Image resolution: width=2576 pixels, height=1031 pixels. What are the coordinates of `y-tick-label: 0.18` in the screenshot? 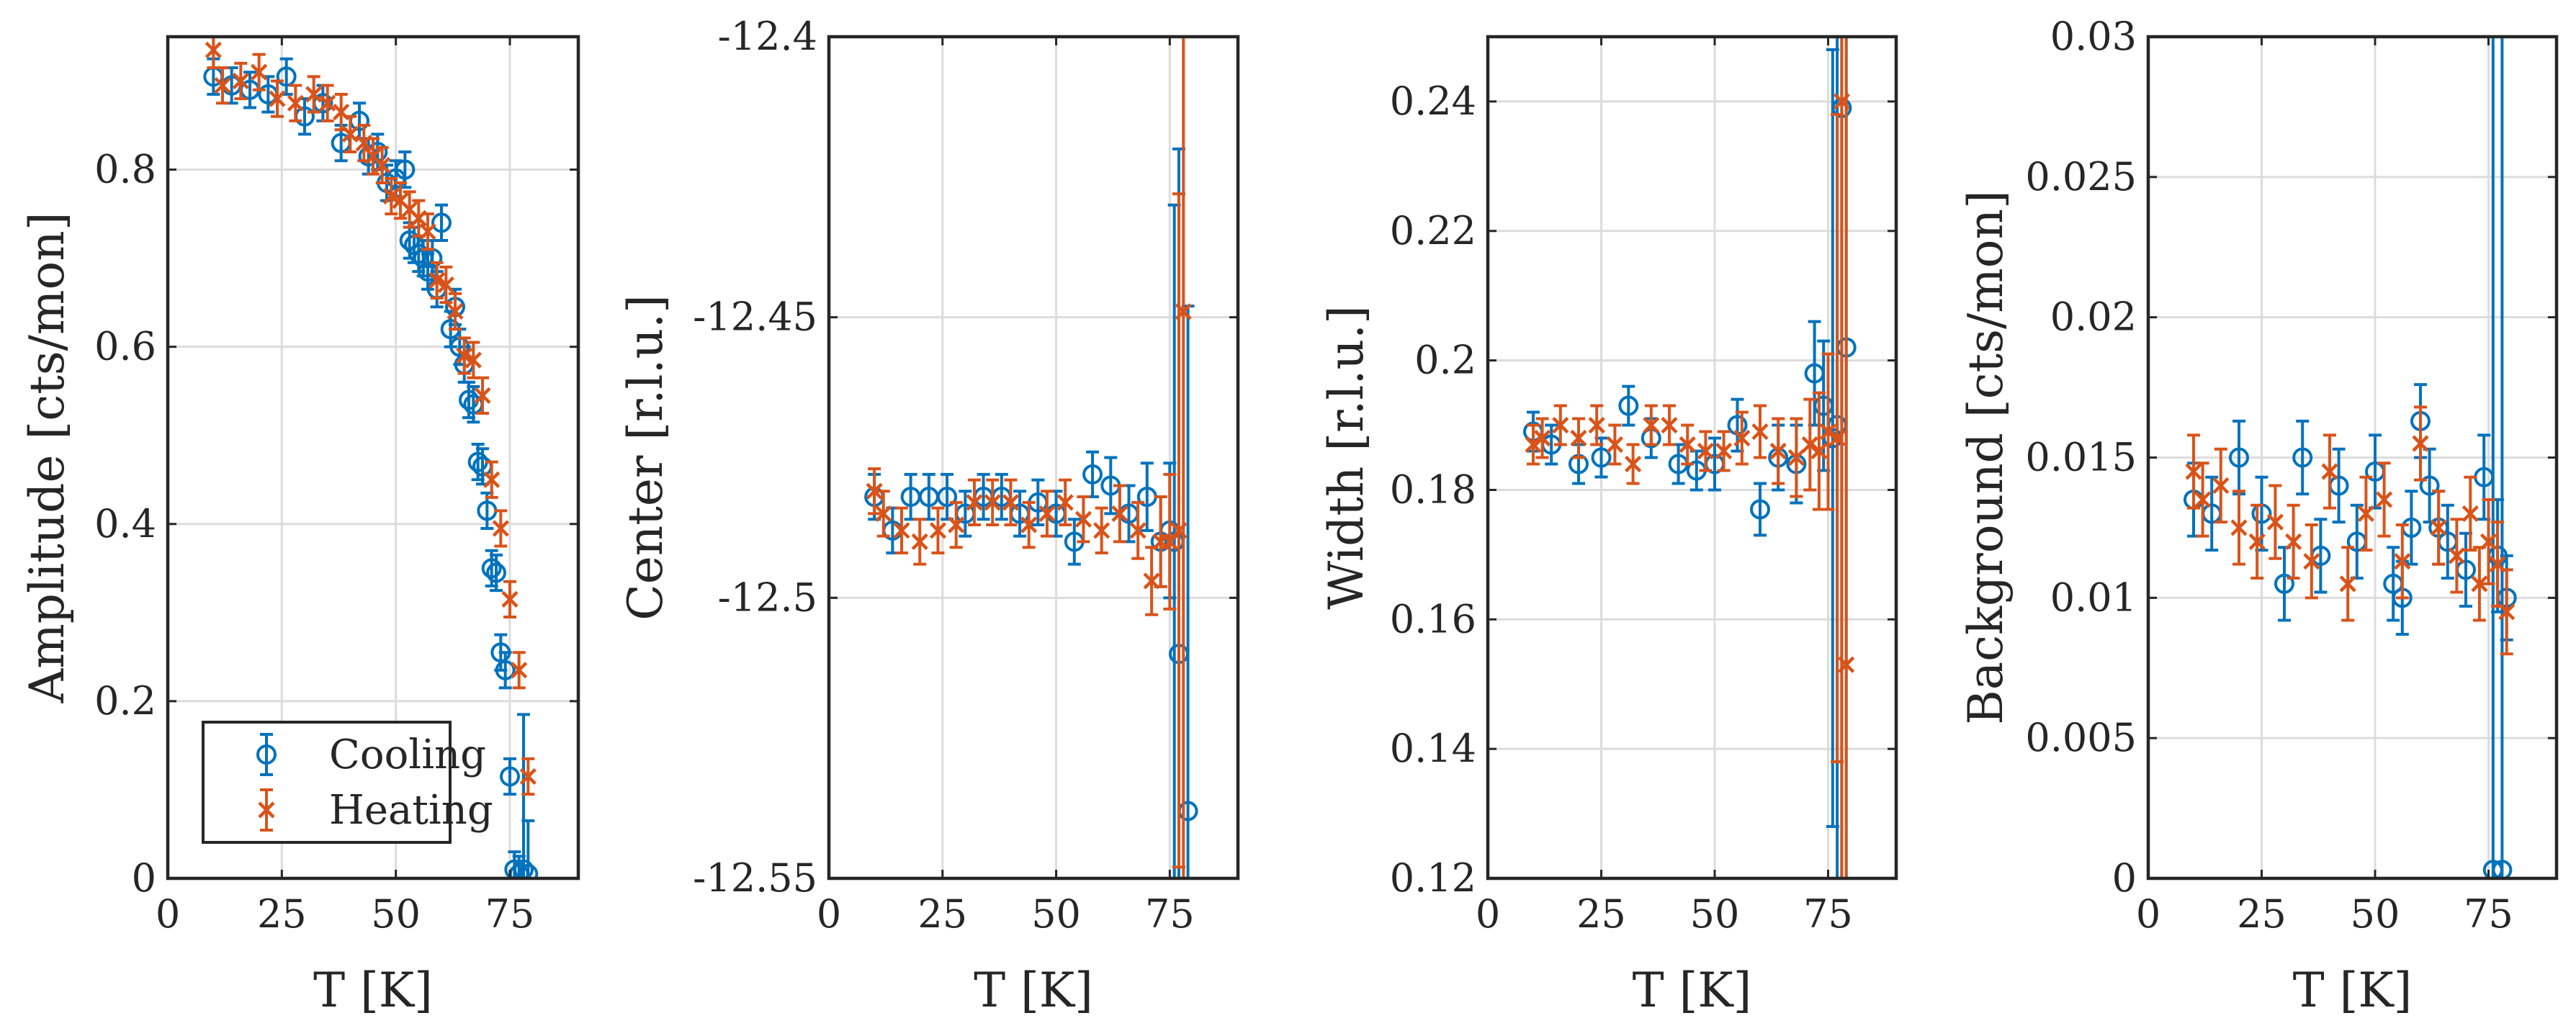 It's located at (1433, 489).